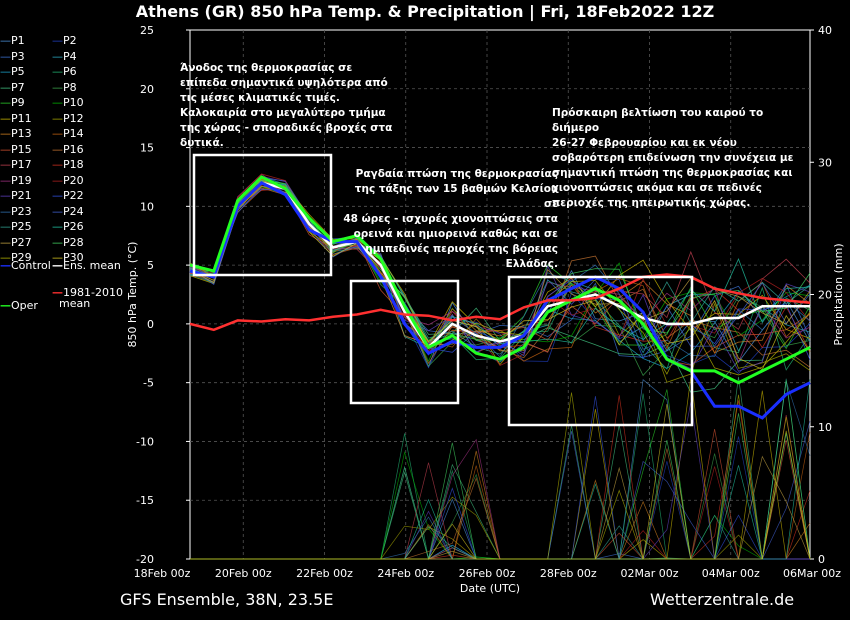 The image size is (850, 620). I want to click on x-tick-label: 06Mar 00z, so click(812, 573).